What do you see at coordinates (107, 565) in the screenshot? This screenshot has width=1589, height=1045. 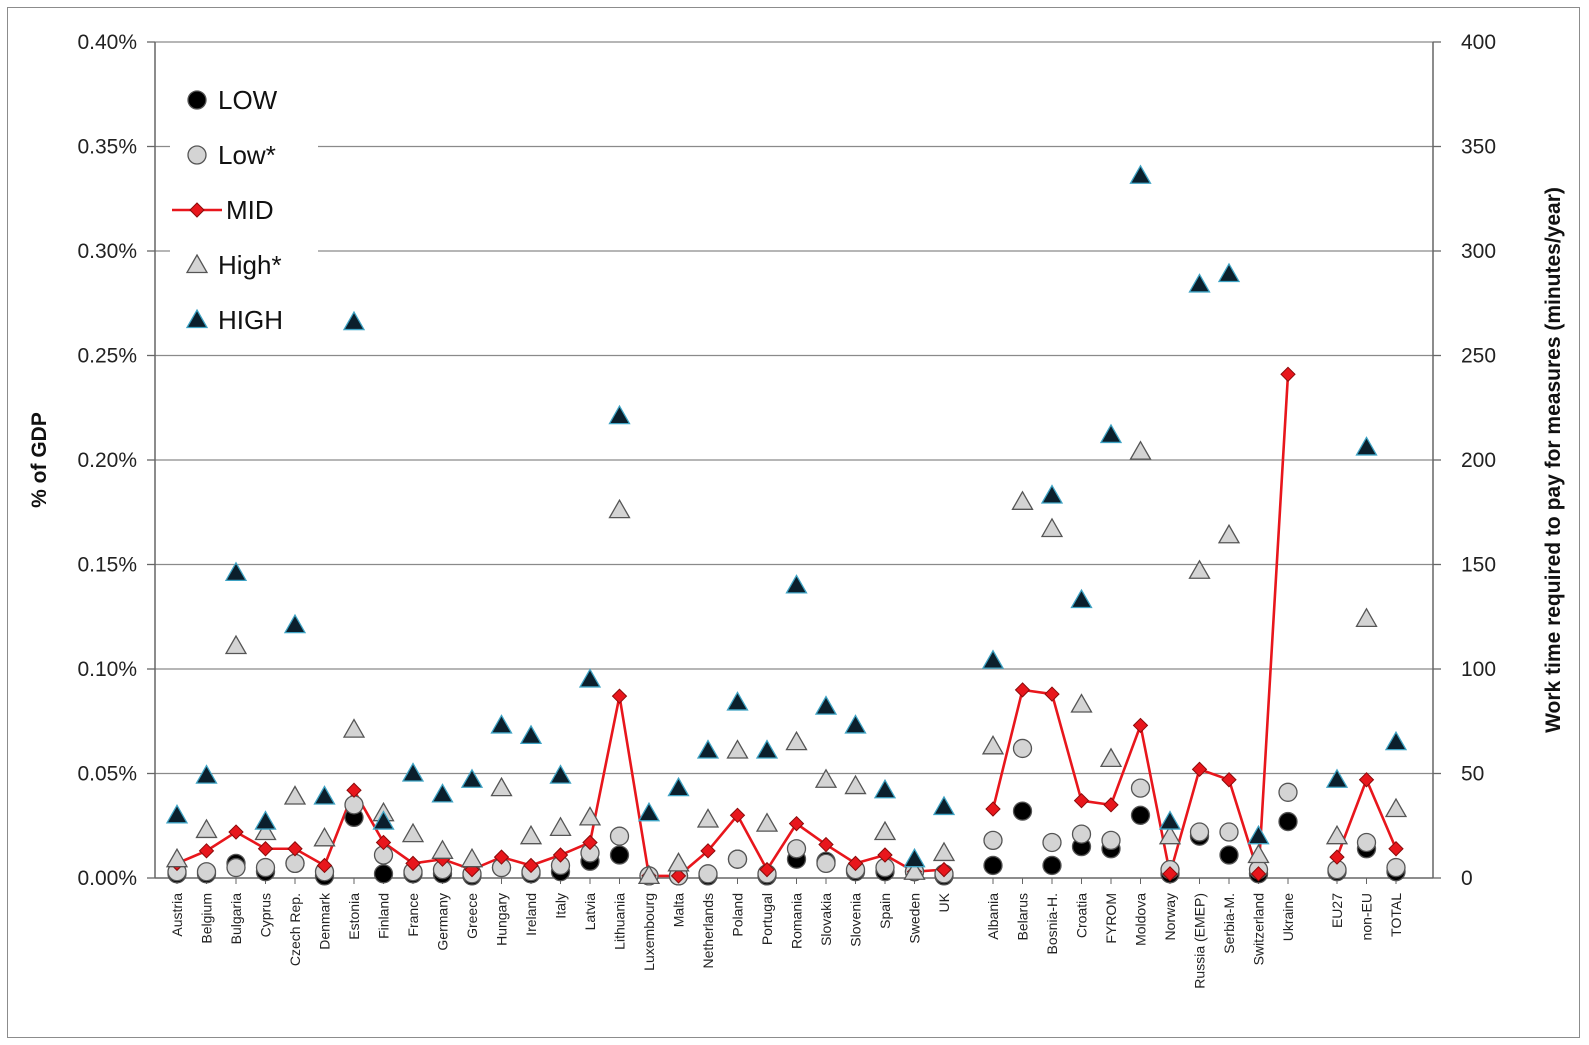 I see `y-tick-label: 0.15%` at bounding box center [107, 565].